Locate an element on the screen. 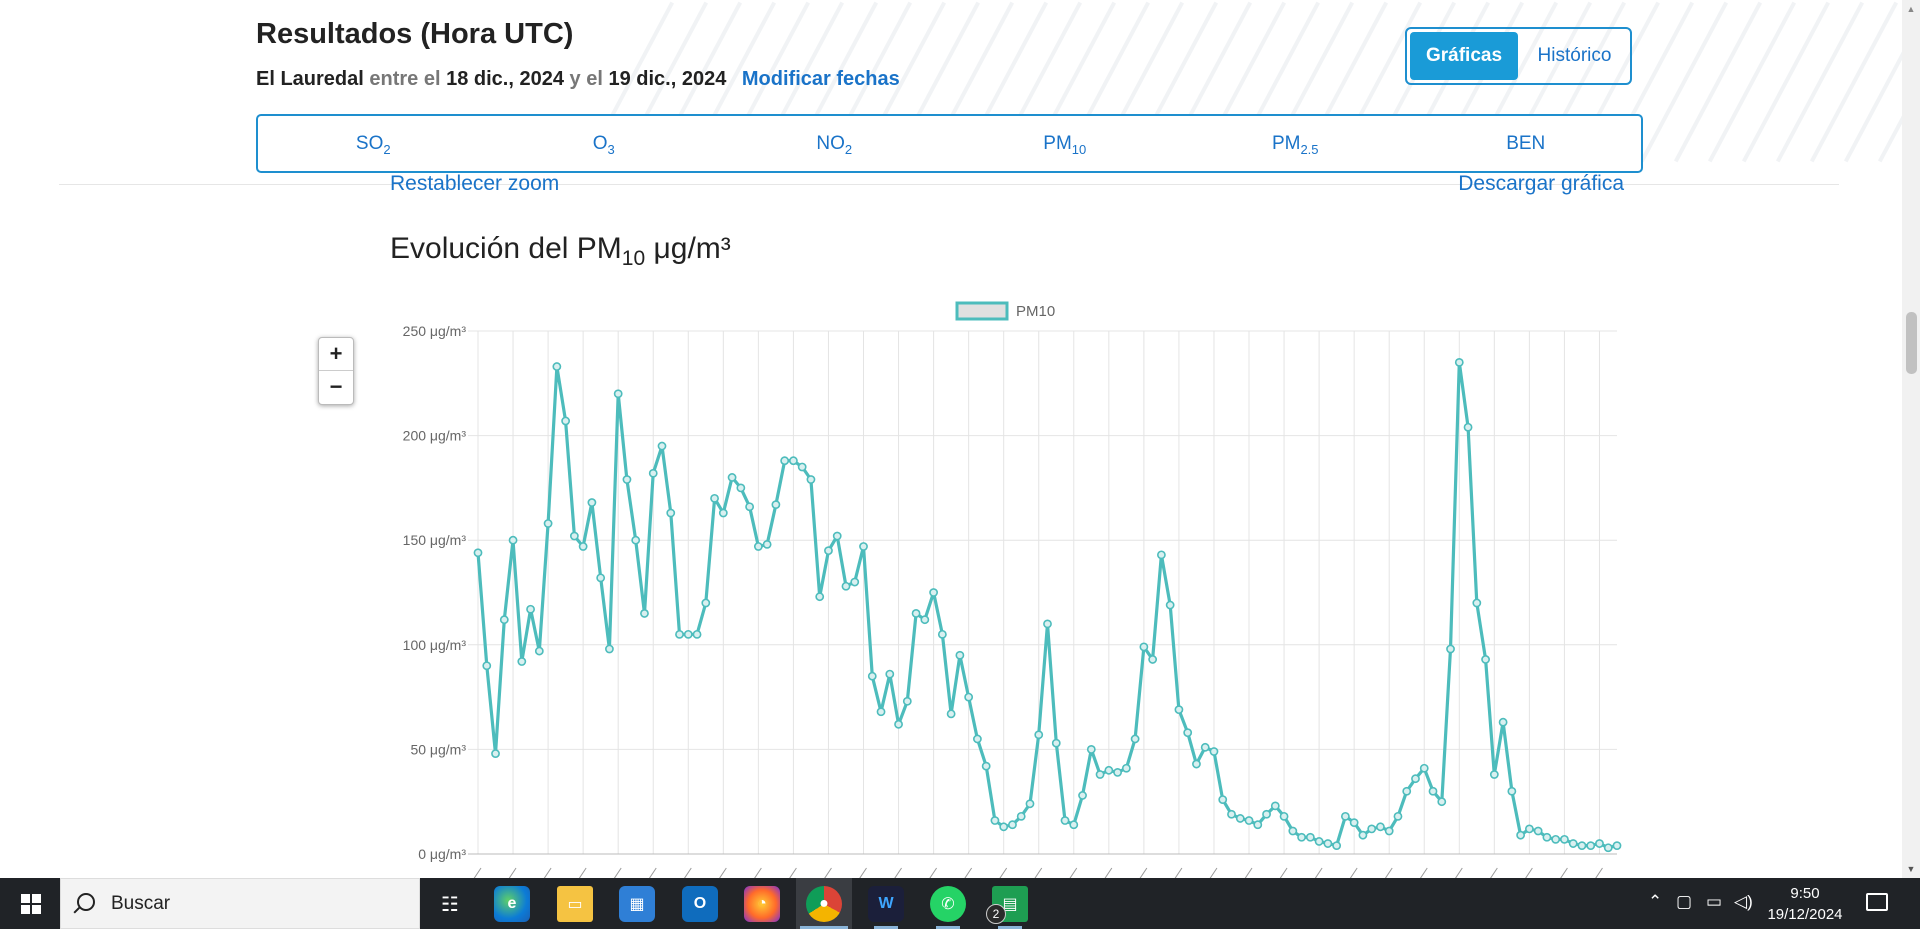  sheets-running-indicator is located at coordinates (1010, 927).